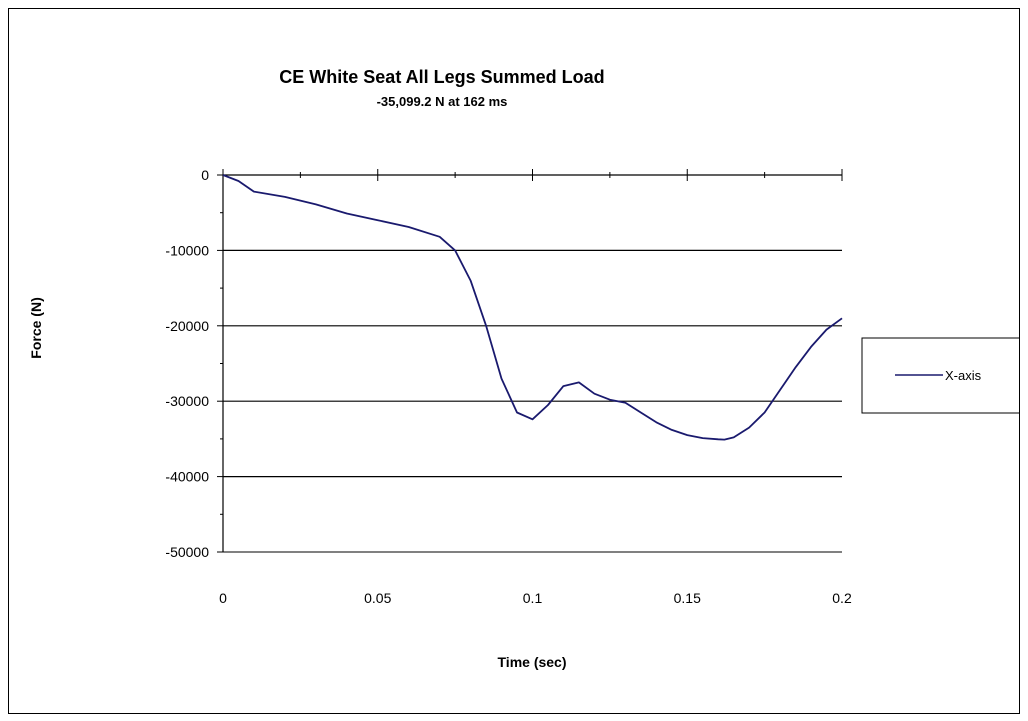 This screenshot has width=1028, height=721. I want to click on y-tick-label: -40000, so click(187, 477).